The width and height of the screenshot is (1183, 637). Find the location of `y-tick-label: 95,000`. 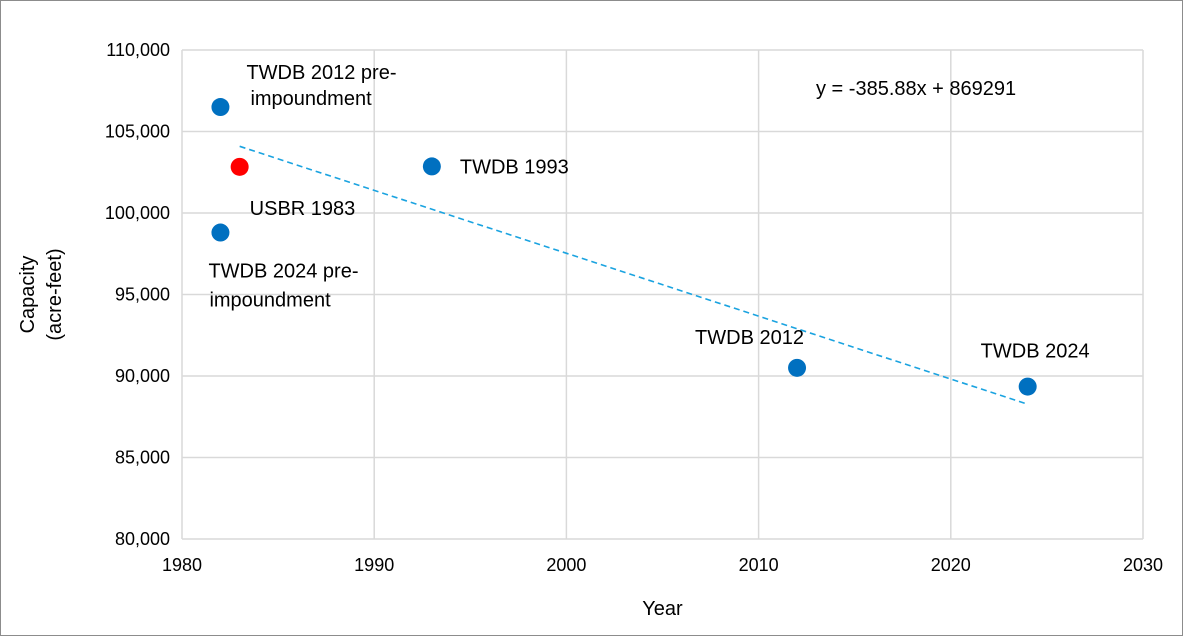

y-tick-label: 95,000 is located at coordinates (142, 295).